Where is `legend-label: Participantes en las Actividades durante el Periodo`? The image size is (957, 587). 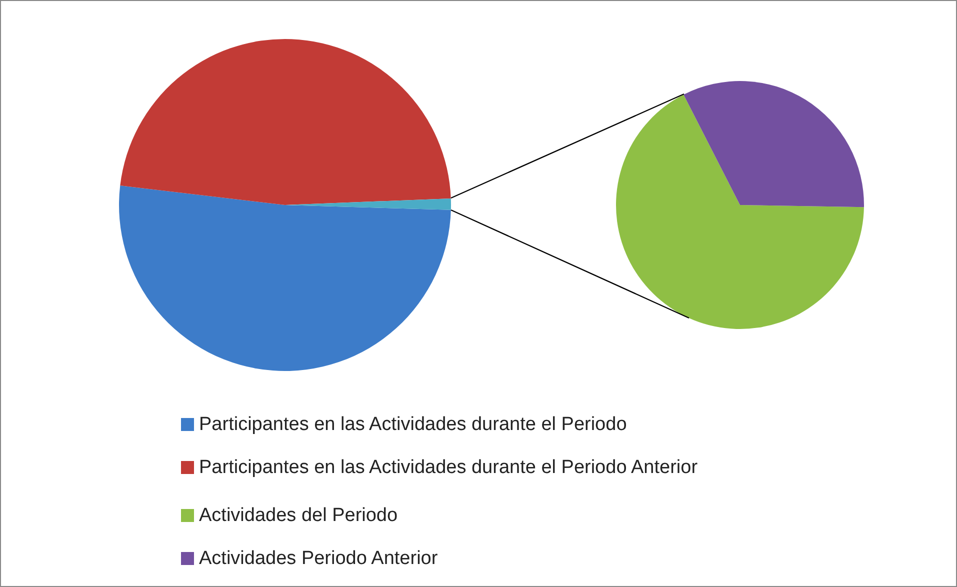
legend-label: Participantes en las Actividades durante el Periodo is located at coordinates (413, 424).